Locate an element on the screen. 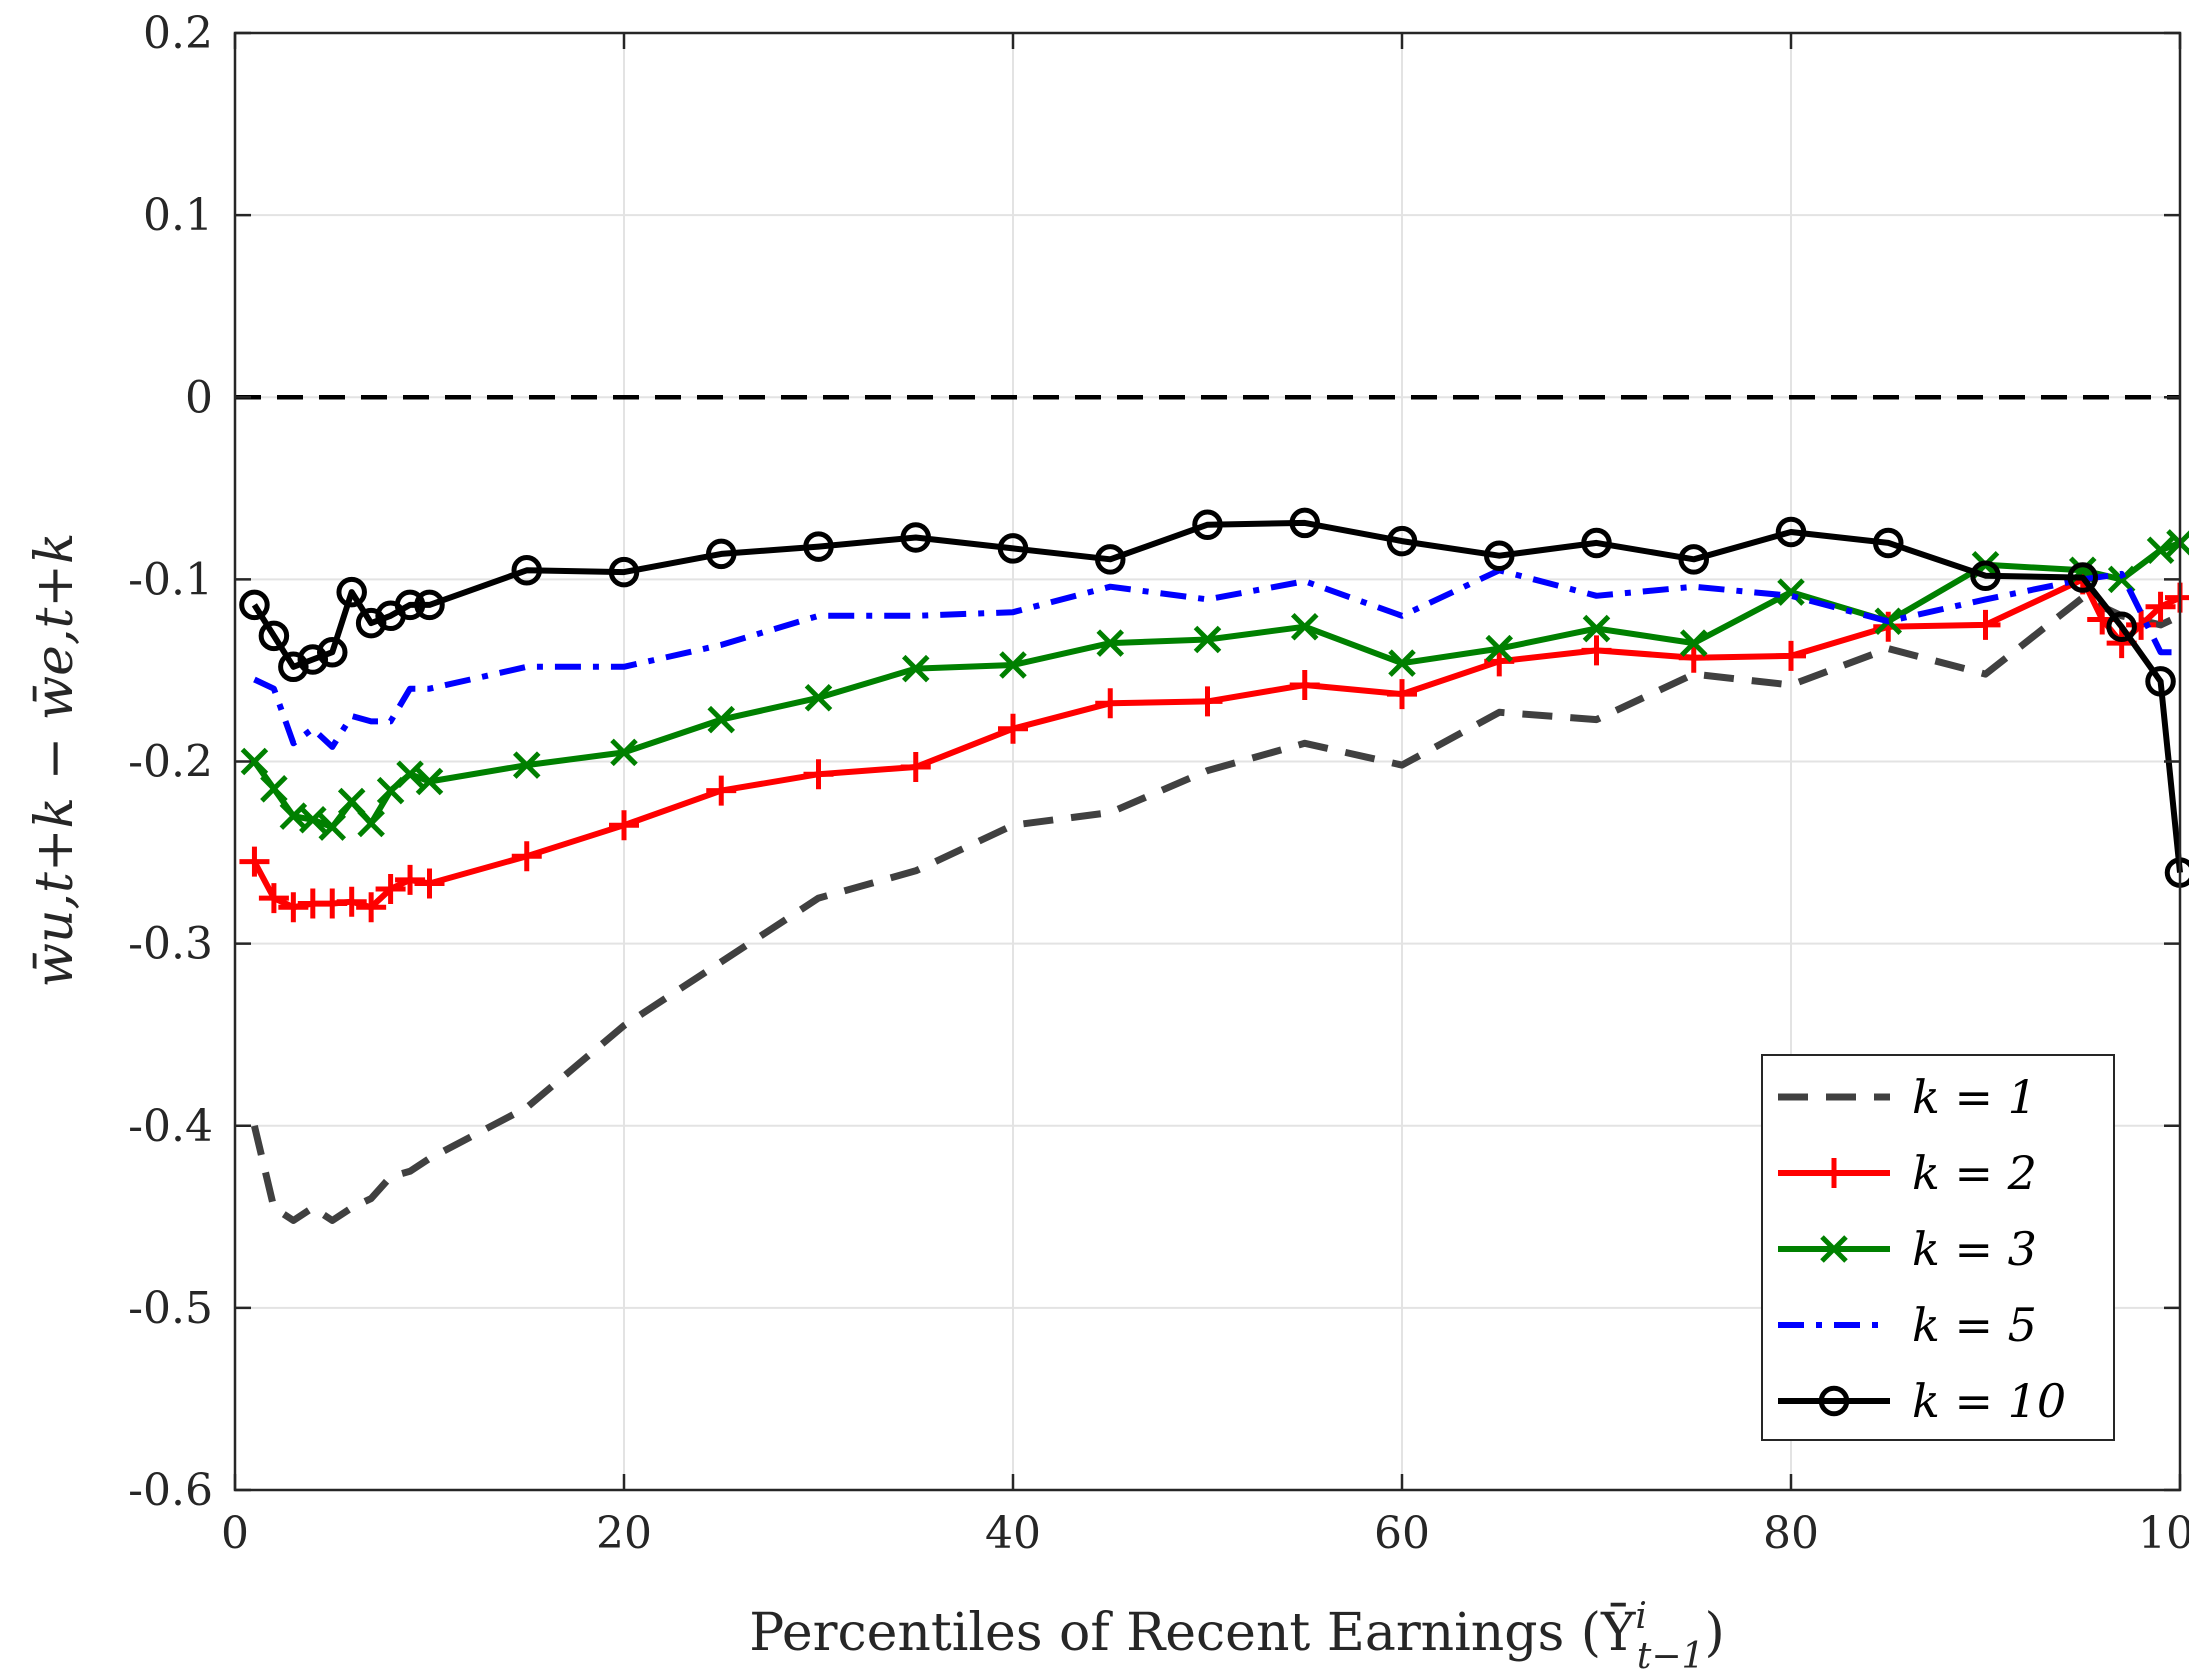 This screenshot has width=2189, height=1680. legend-label: k = 2 is located at coordinates (1974, 1173).